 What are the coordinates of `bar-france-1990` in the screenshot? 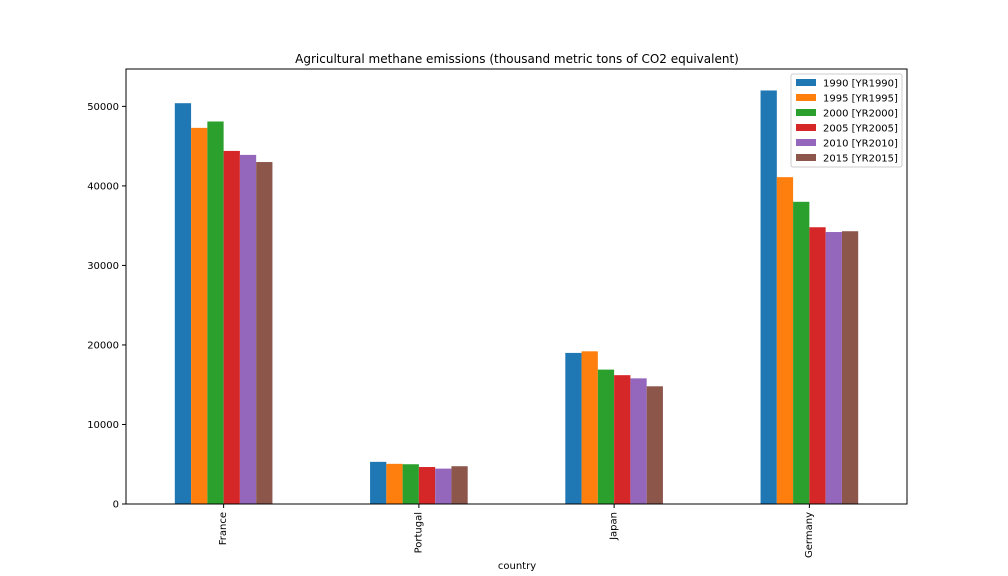 It's located at (183, 303).